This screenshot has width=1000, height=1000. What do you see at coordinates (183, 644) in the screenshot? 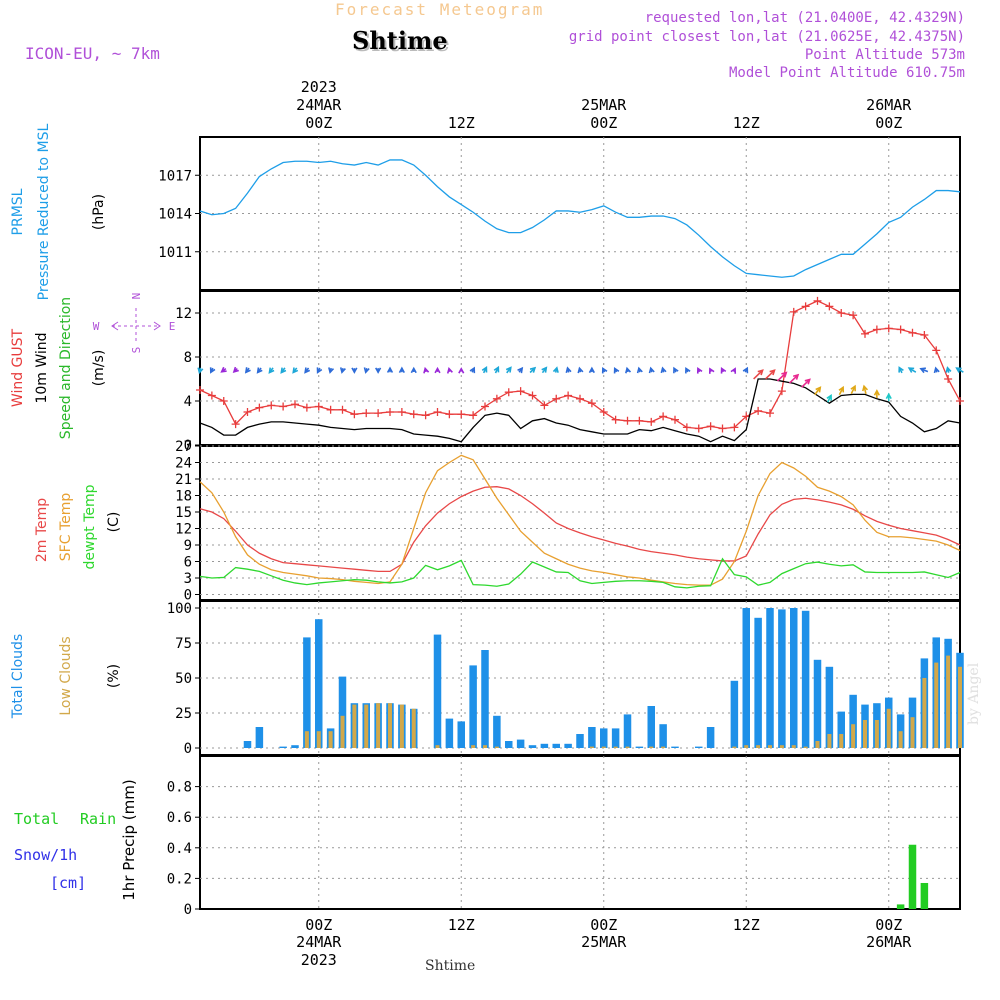
I see `y-tick-label: 75` at bounding box center [183, 644].